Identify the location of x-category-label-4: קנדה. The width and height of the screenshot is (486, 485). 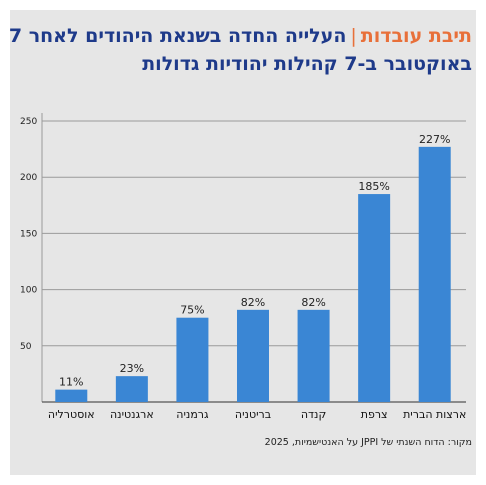
(313, 414).